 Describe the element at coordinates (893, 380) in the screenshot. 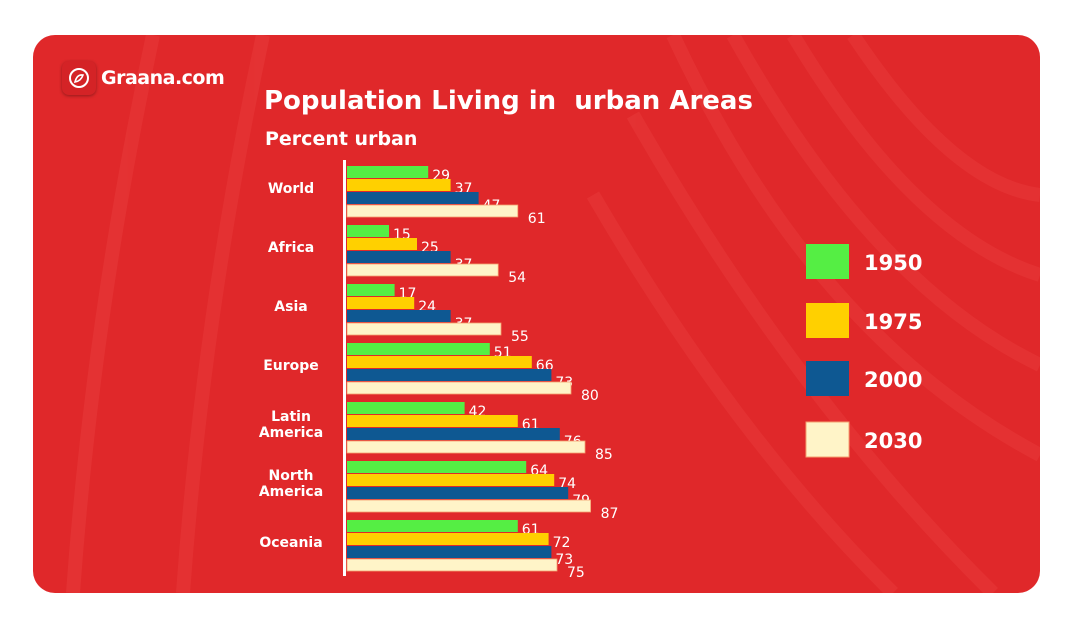

I see `legend-label: 2000` at that location.